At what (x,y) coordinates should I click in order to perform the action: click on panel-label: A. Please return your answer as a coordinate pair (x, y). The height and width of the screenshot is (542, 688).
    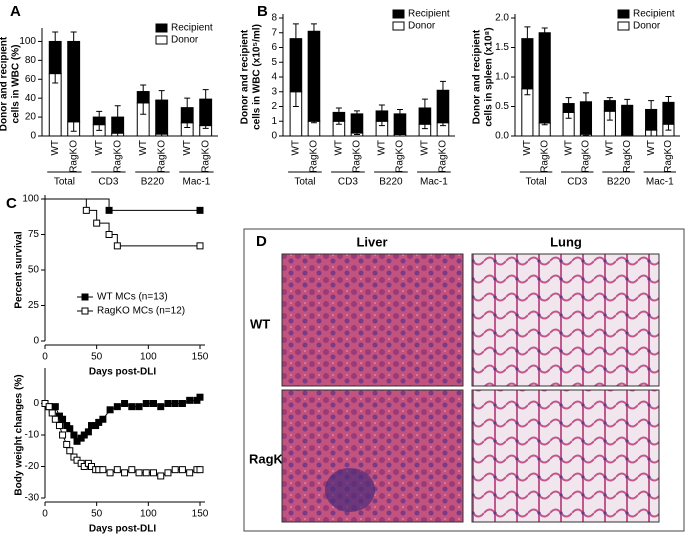
    Looking at the image, I should click on (15, 11).